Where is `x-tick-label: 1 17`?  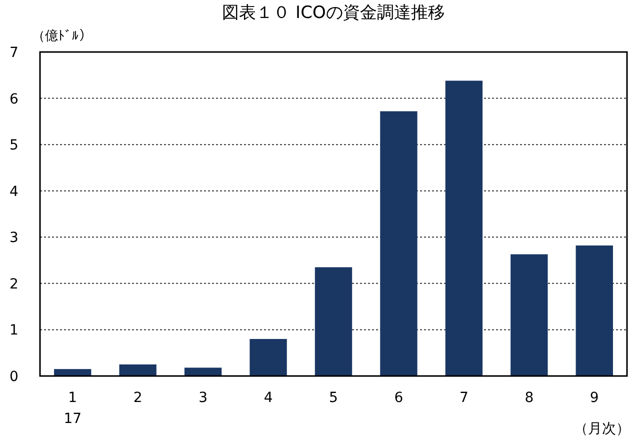
x-tick-label: 1 17 is located at coordinates (73, 408).